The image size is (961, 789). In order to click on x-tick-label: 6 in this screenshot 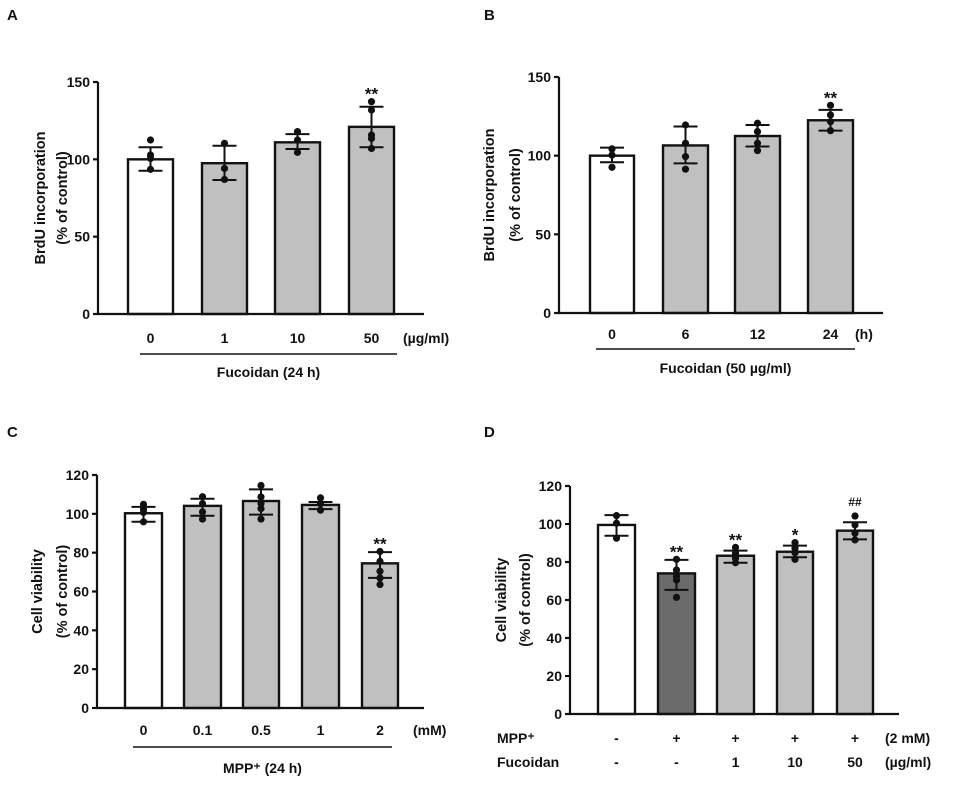, I will do `click(686, 334)`.